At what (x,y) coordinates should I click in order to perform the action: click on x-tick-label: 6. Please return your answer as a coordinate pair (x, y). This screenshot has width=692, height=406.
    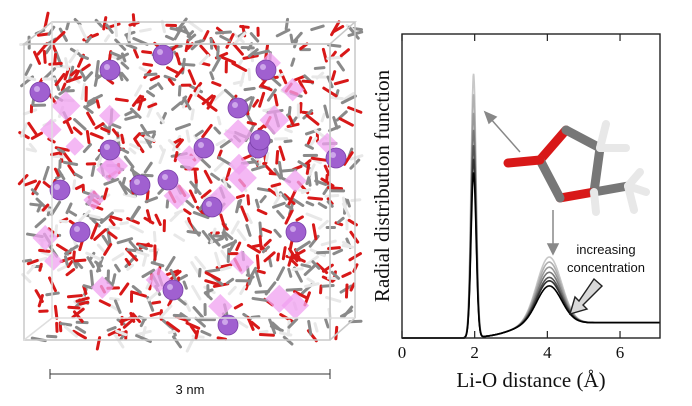
    Looking at the image, I should click on (620, 352).